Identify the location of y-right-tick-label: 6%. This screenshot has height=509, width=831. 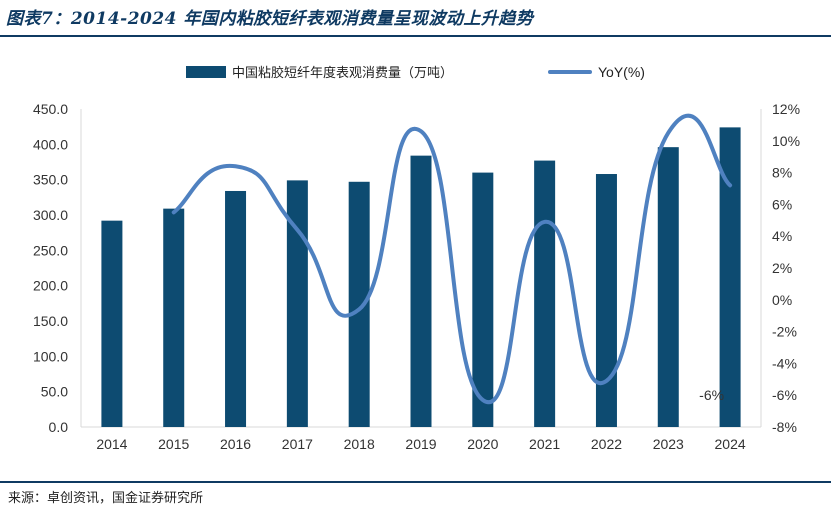
(782, 204).